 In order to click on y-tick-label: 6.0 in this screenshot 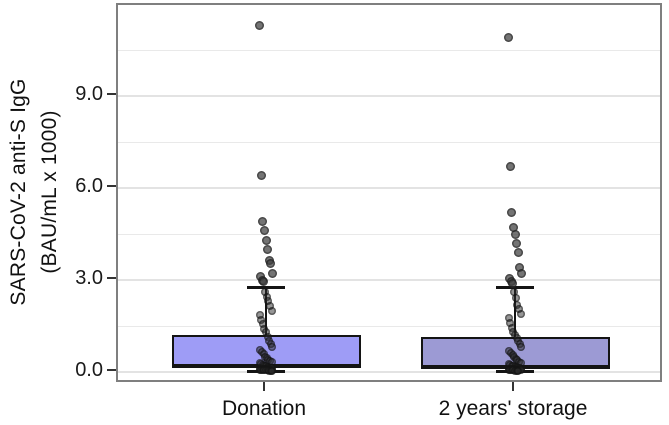, I will do `click(89, 186)`.